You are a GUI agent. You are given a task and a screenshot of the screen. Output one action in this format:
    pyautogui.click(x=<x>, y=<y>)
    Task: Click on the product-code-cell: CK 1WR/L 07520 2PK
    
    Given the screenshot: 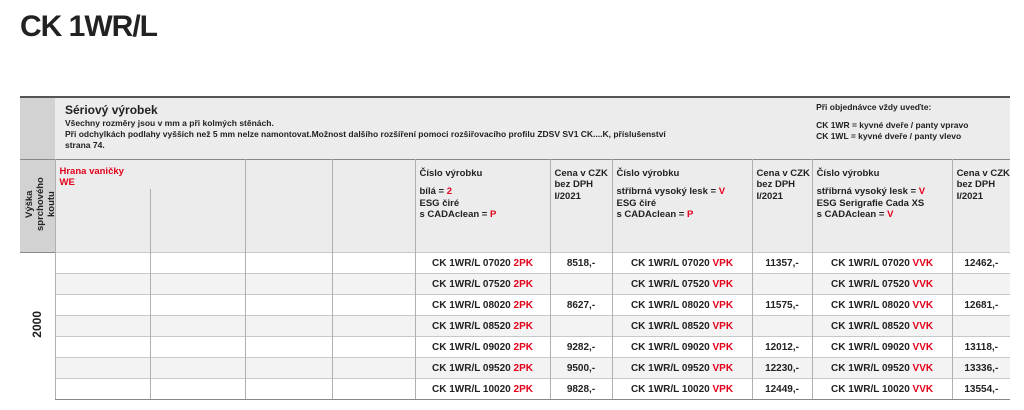 What is the action you would take?
    pyautogui.click(x=482, y=284)
    